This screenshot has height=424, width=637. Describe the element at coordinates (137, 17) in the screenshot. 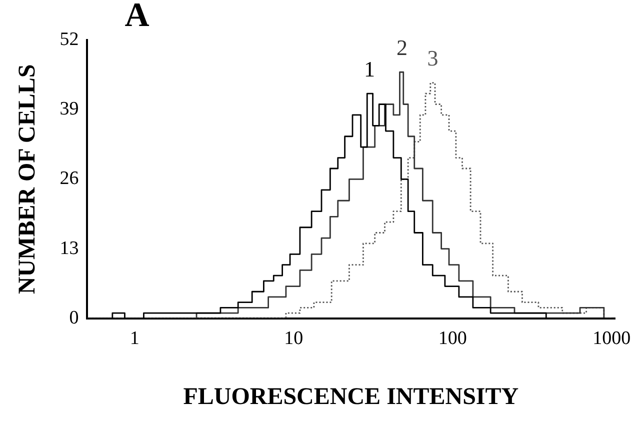

I see `chart-title: A` at that location.